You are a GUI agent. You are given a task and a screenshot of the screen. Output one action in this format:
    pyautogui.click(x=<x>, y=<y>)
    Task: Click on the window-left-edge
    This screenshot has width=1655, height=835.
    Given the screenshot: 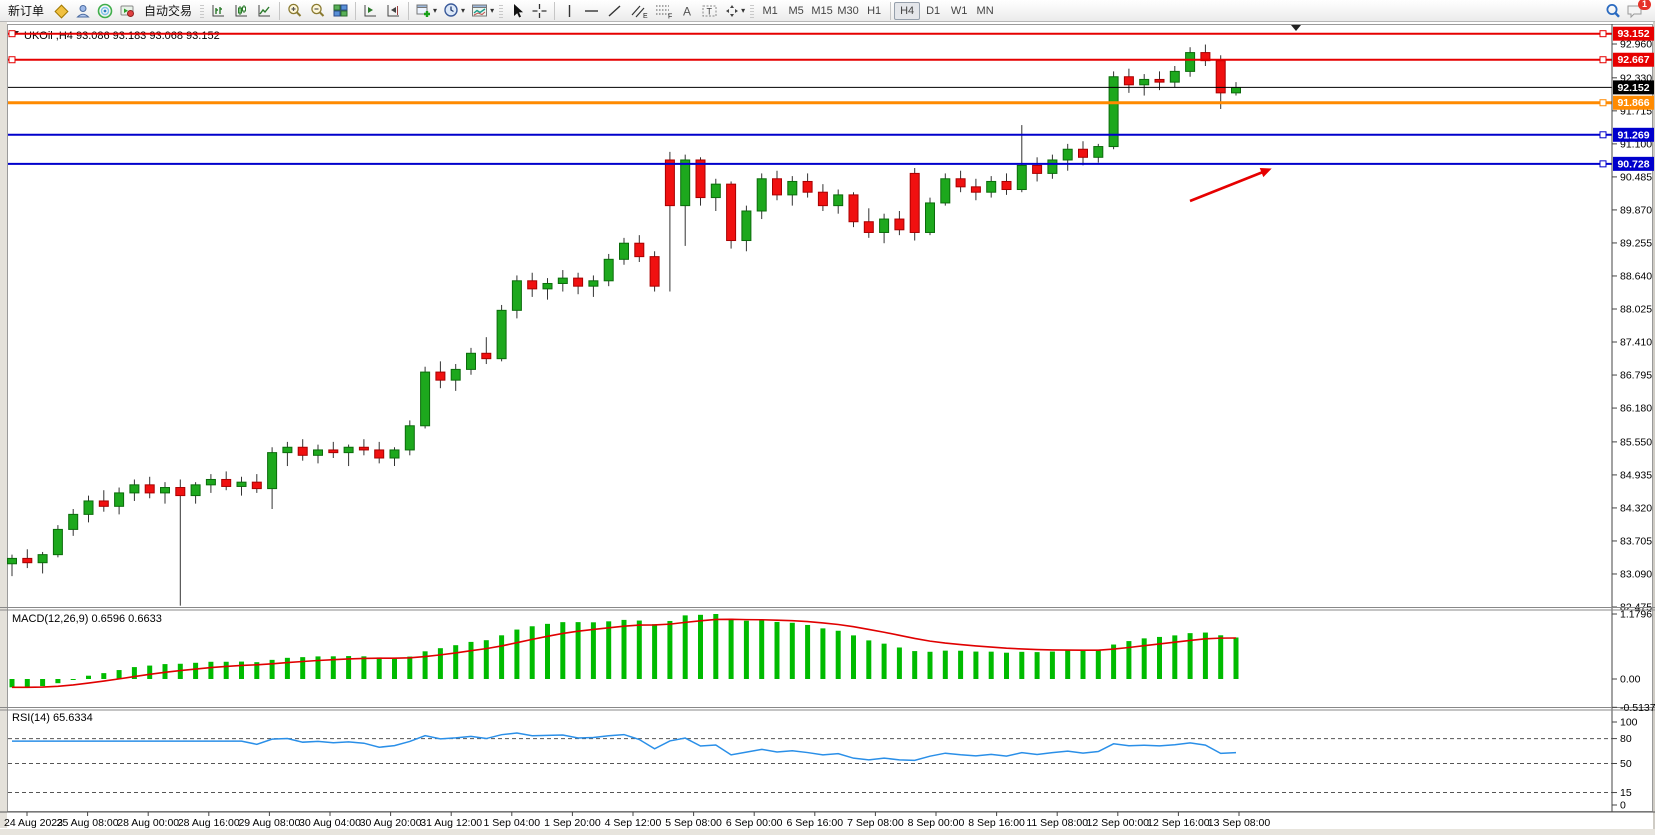 What is the action you would take?
    pyautogui.click(x=3, y=425)
    